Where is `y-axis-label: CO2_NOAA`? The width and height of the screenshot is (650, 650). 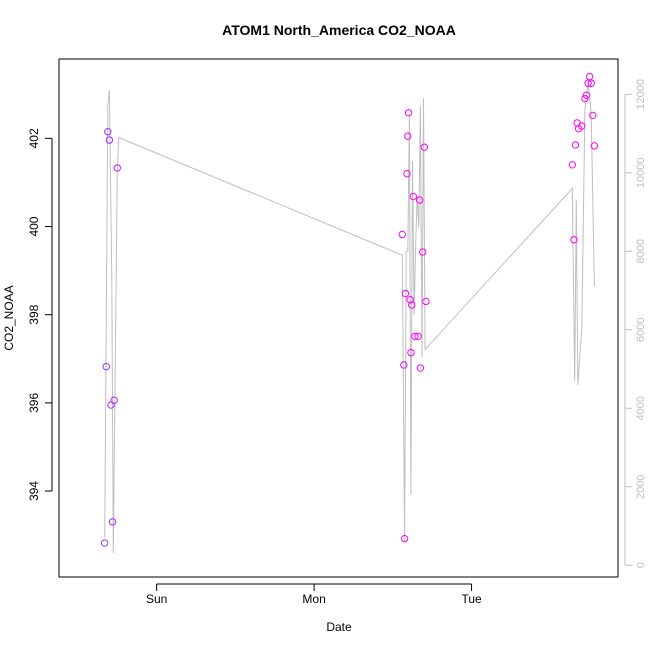
y-axis-label: CO2_NOAA is located at coordinates (9, 317).